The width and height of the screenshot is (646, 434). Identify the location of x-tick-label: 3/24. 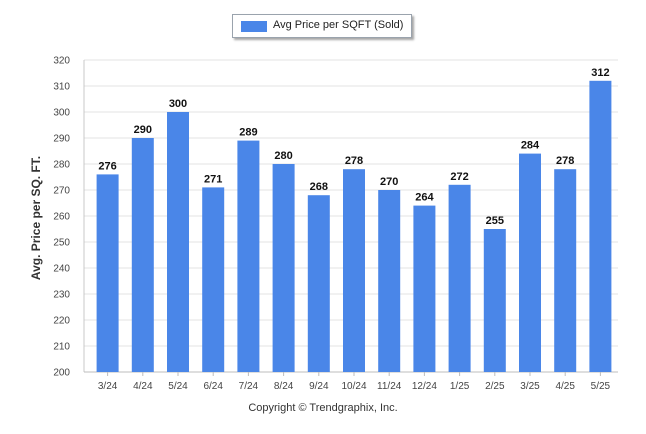
(108, 386).